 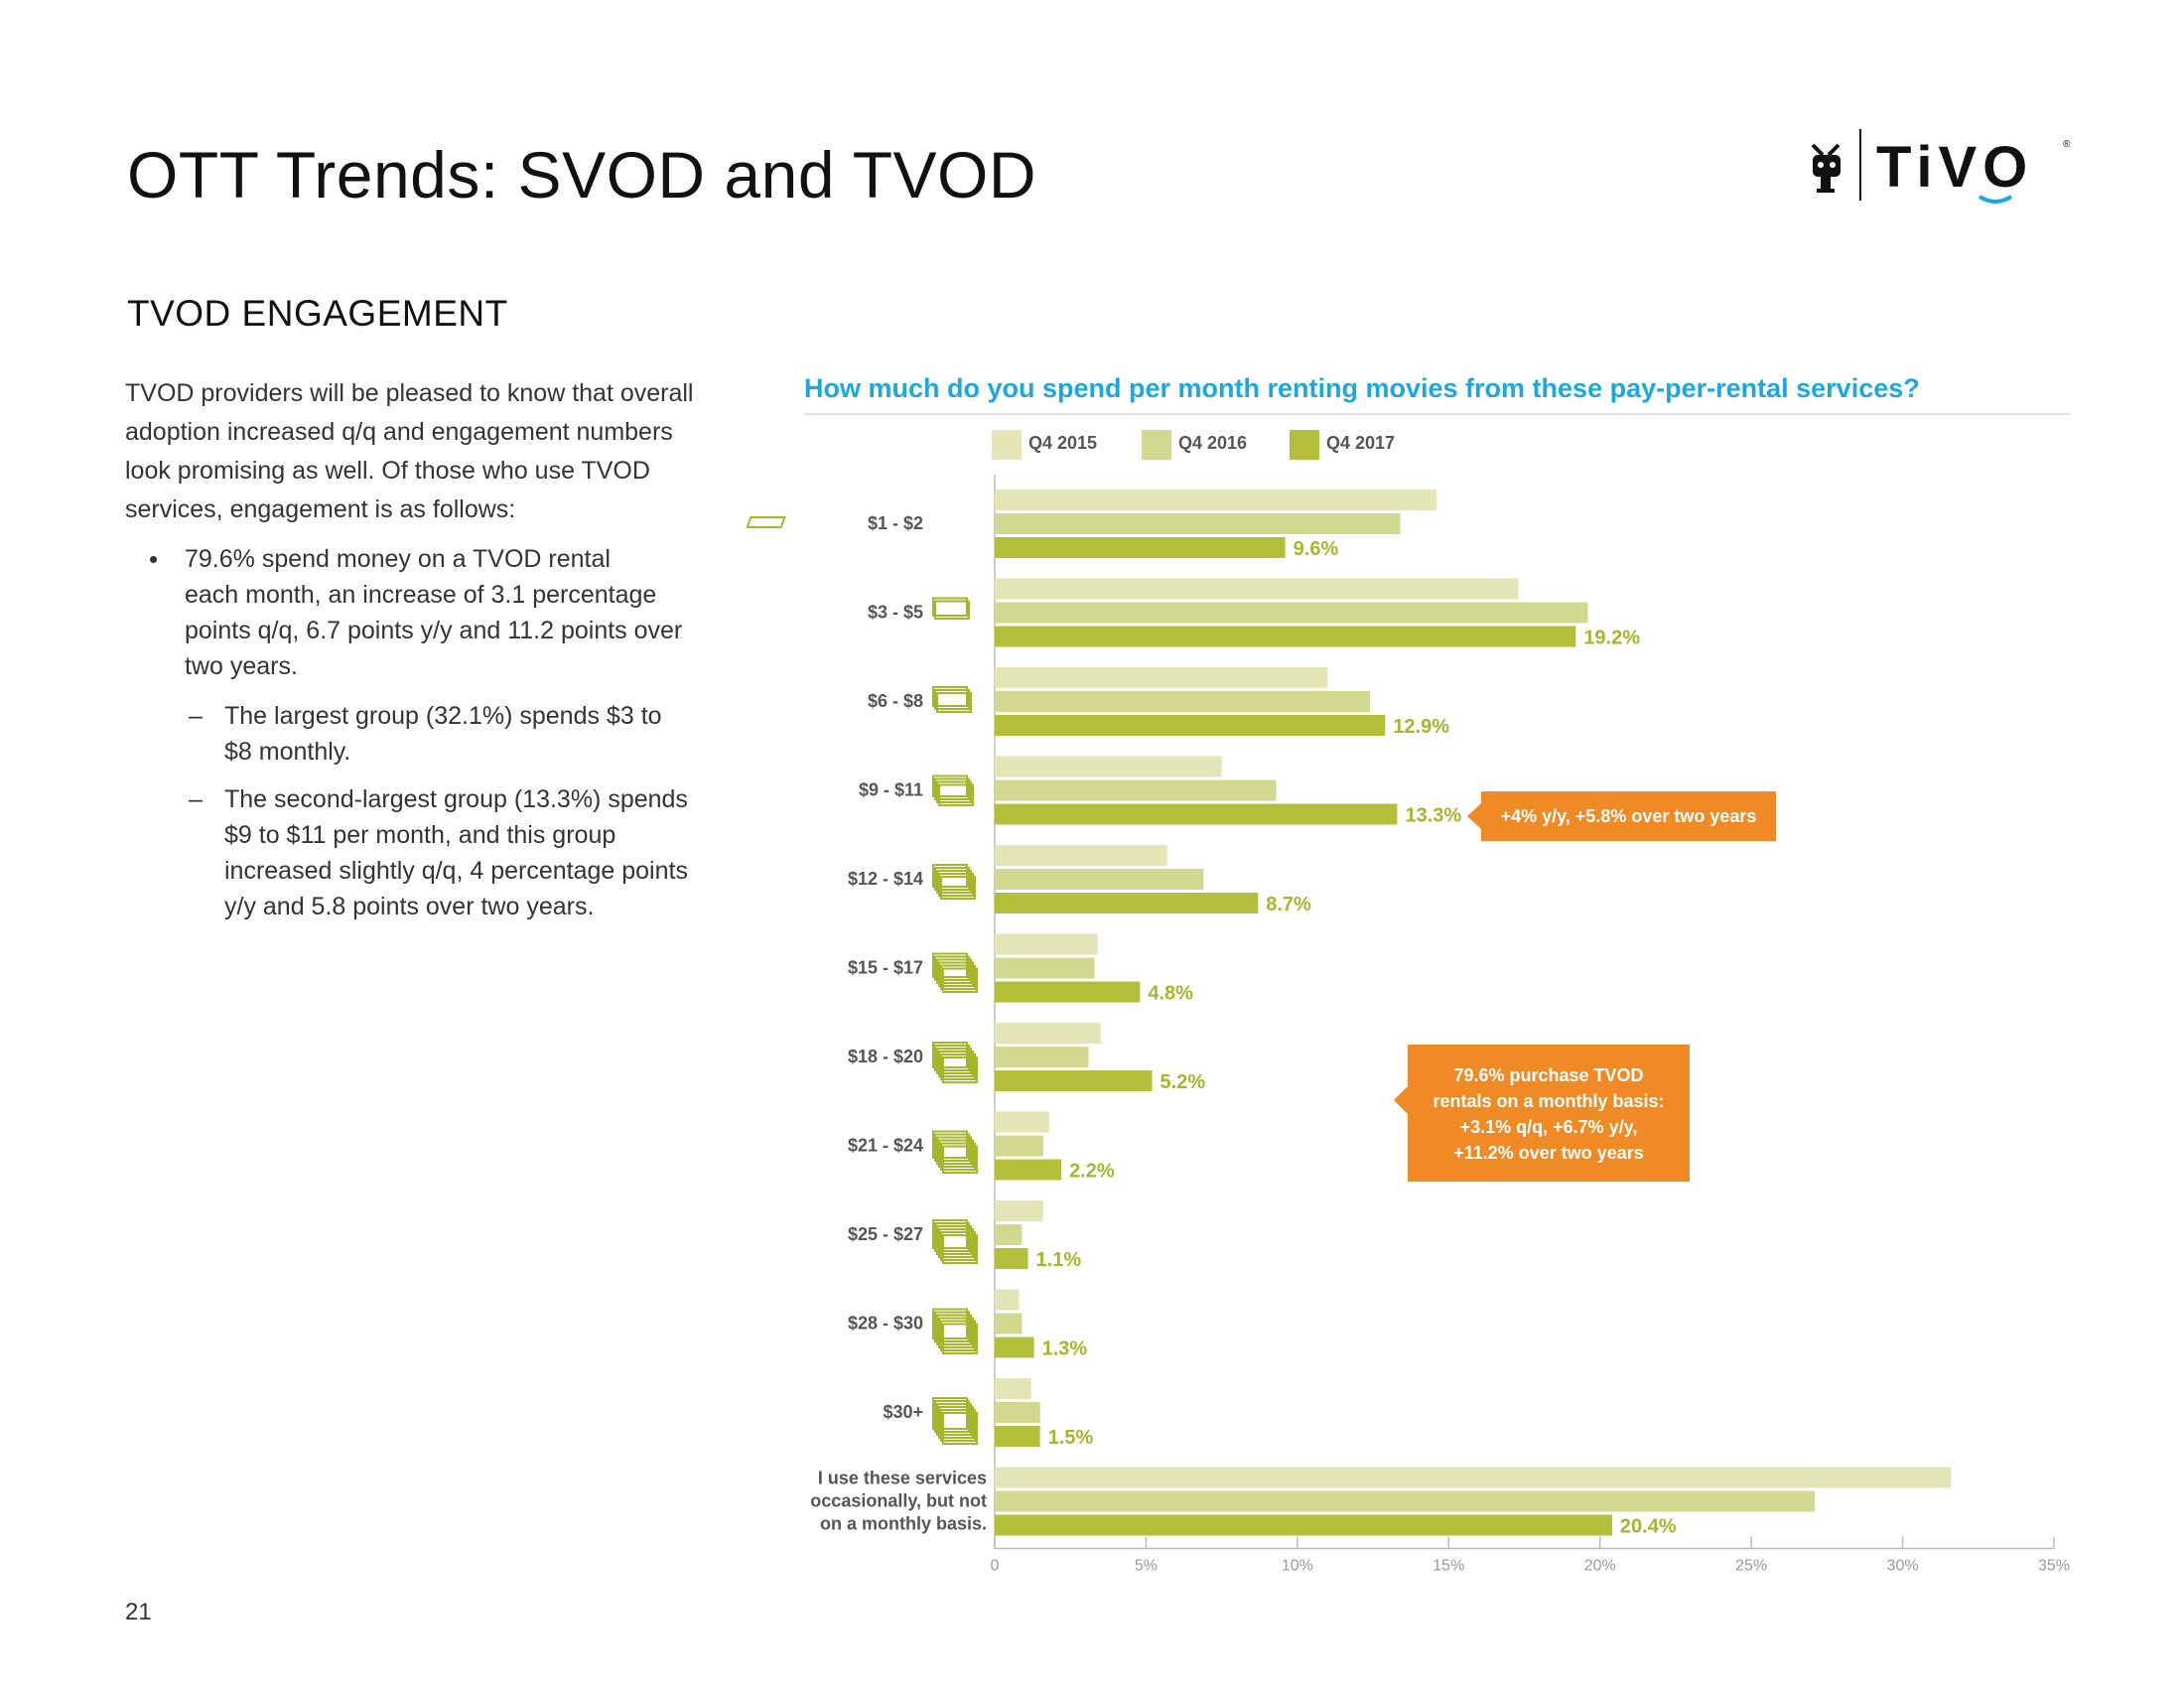 What do you see at coordinates (398, 559) in the screenshot?
I see `bullet-line: 79.6% spend money on a TVOD rental` at bounding box center [398, 559].